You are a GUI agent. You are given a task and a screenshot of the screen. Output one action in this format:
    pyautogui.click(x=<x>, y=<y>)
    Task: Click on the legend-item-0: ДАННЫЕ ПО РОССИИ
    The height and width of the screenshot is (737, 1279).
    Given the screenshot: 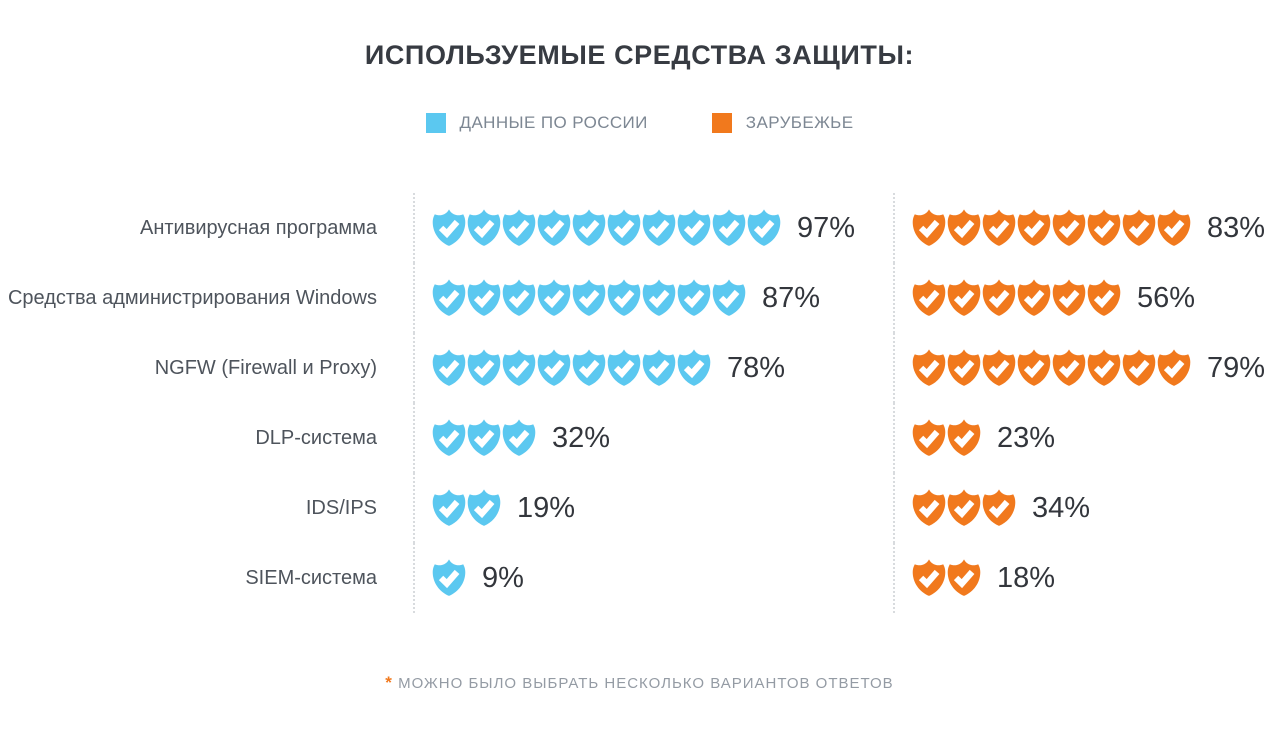 What is the action you would take?
    pyautogui.click(x=536, y=123)
    